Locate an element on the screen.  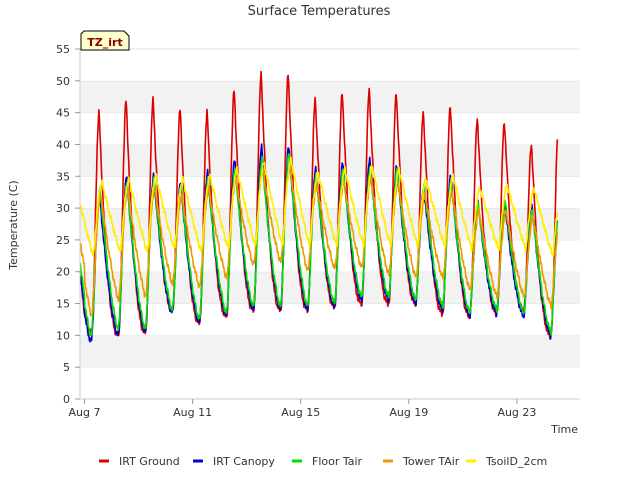
y-tick-label: 55 is located at coordinates (63, 49).